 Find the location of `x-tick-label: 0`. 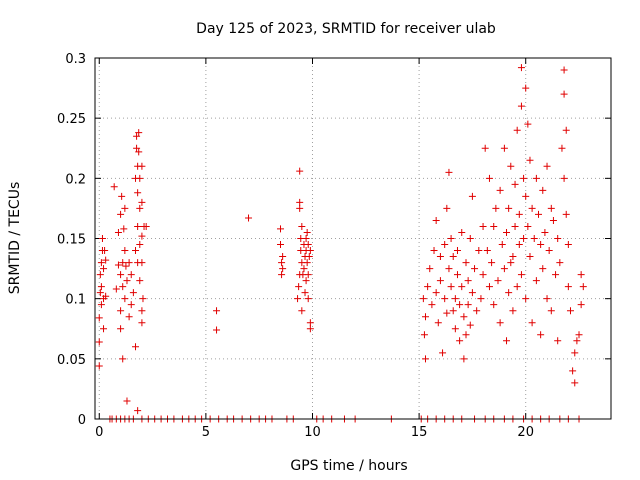

x-tick-label: 0 is located at coordinates (99, 432).